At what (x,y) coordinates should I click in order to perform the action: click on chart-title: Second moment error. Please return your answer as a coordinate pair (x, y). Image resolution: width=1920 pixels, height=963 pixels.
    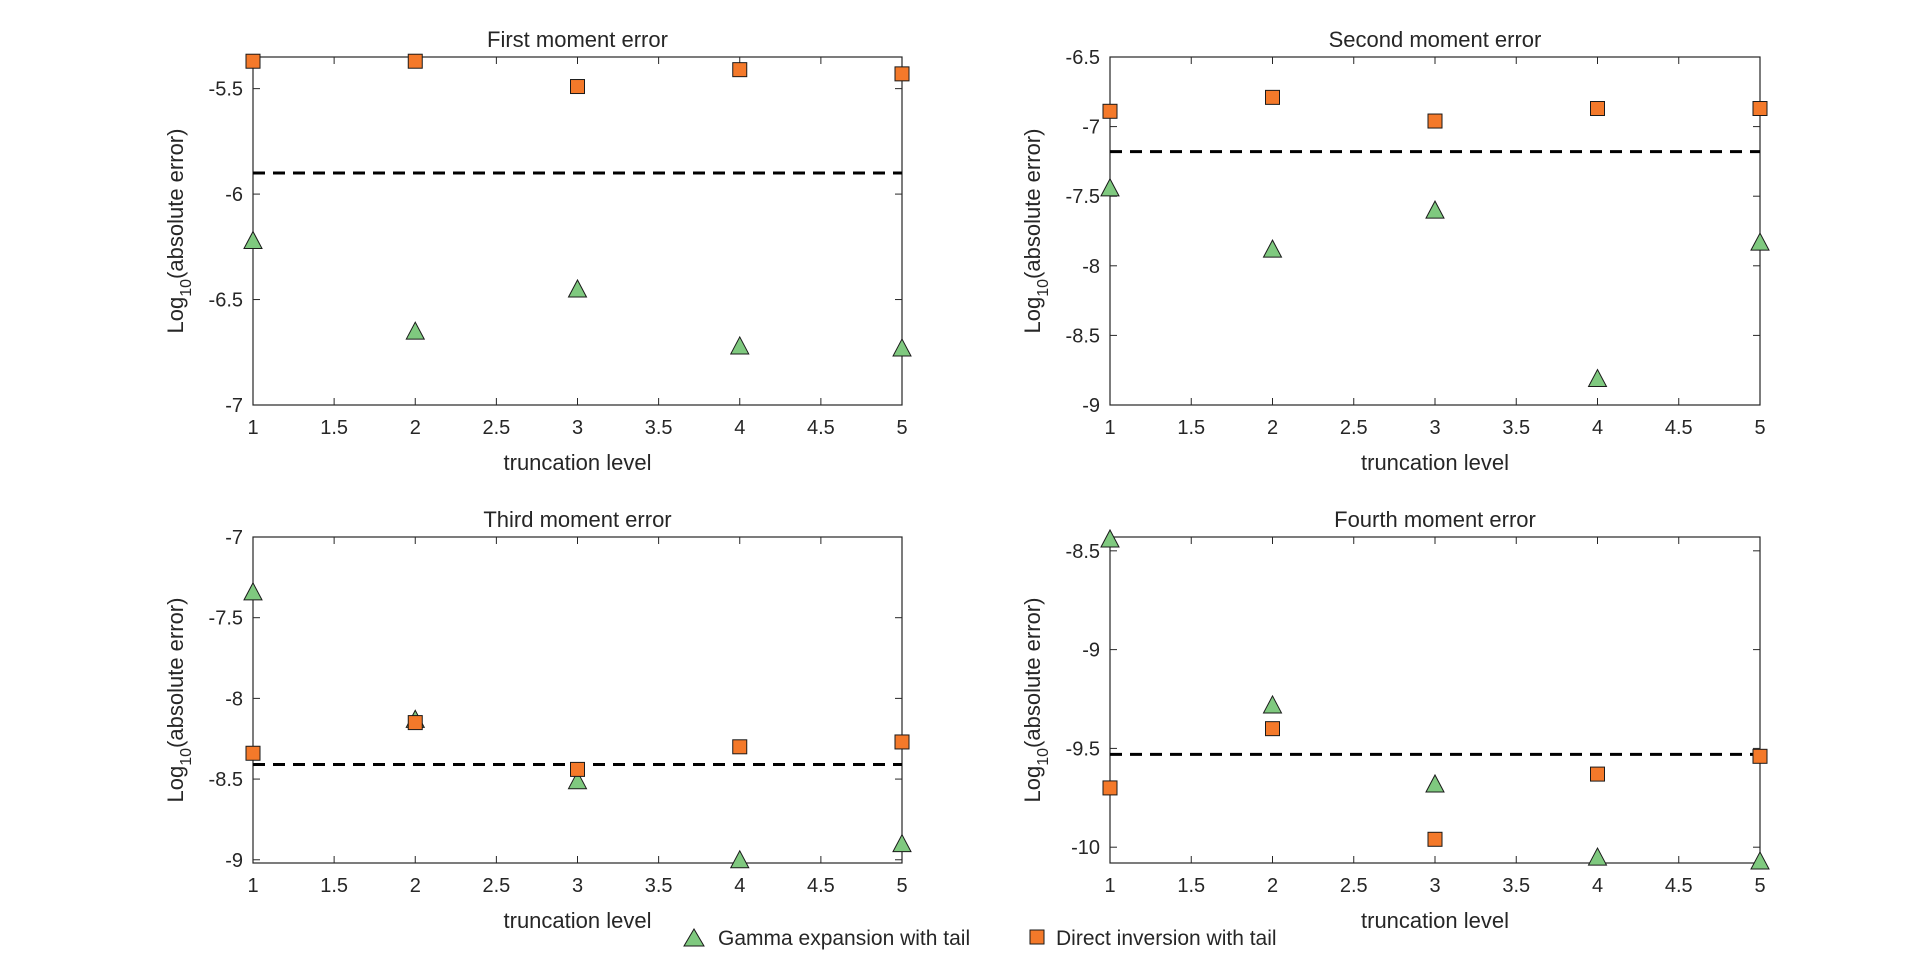
    Looking at the image, I should click on (1435, 39).